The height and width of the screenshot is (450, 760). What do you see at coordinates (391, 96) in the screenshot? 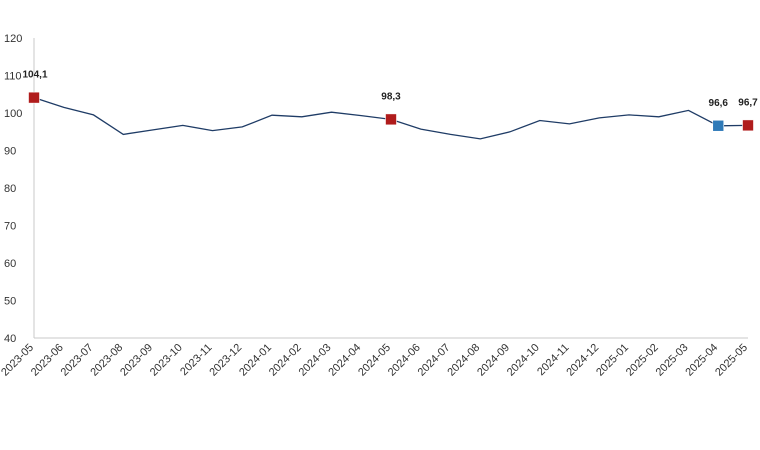
I see `data-label: 98,3` at bounding box center [391, 96].